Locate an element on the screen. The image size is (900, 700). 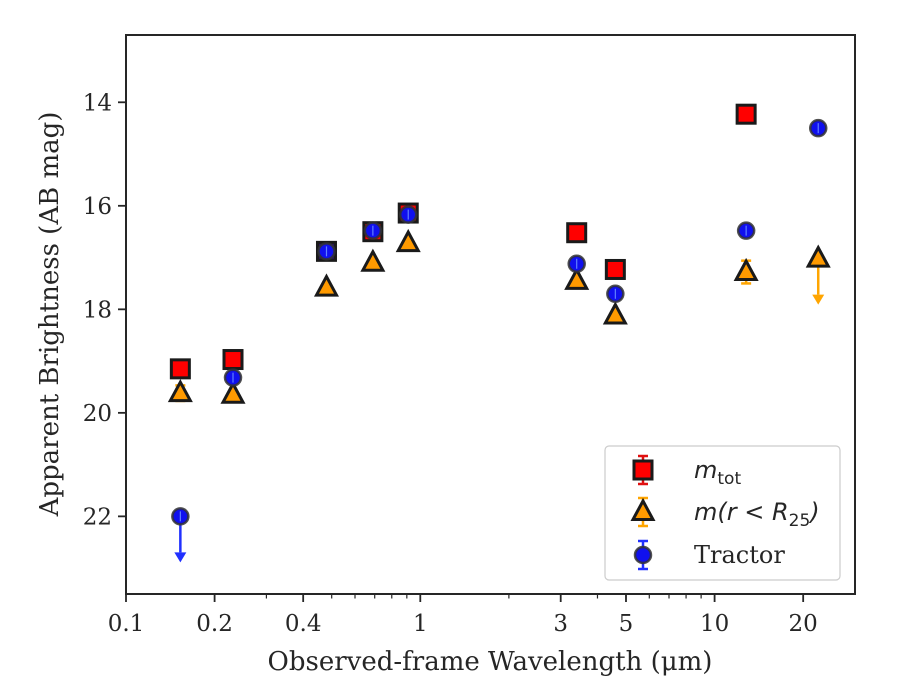
legend-mtot-label: mtot is located at coordinates (717, 472).